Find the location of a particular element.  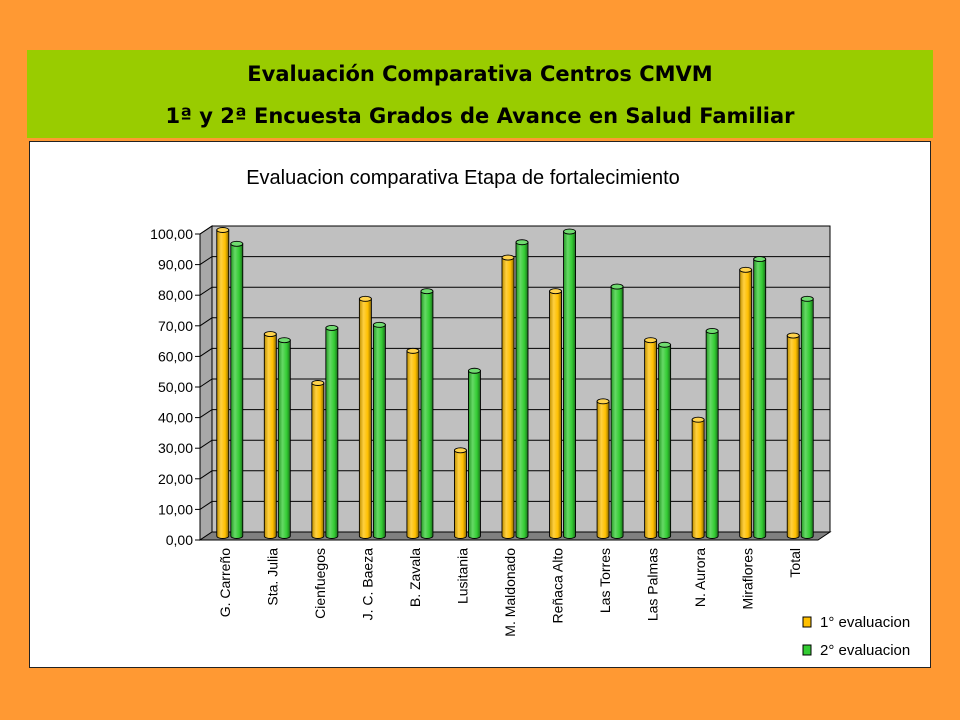

x-tick-label: Cienfuegos is located at coordinates (320, 583).